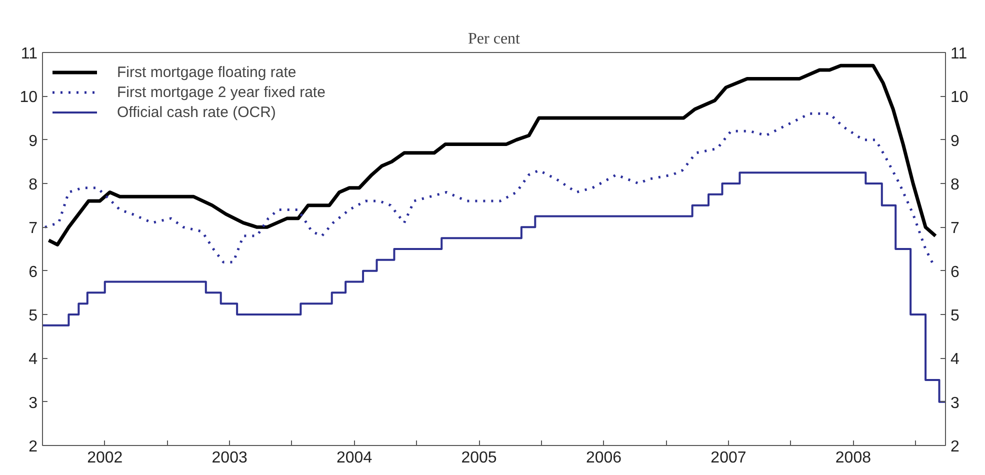 The image size is (985, 475). What do you see at coordinates (29, 54) in the screenshot?
I see `y-tick-label: 11` at bounding box center [29, 54].